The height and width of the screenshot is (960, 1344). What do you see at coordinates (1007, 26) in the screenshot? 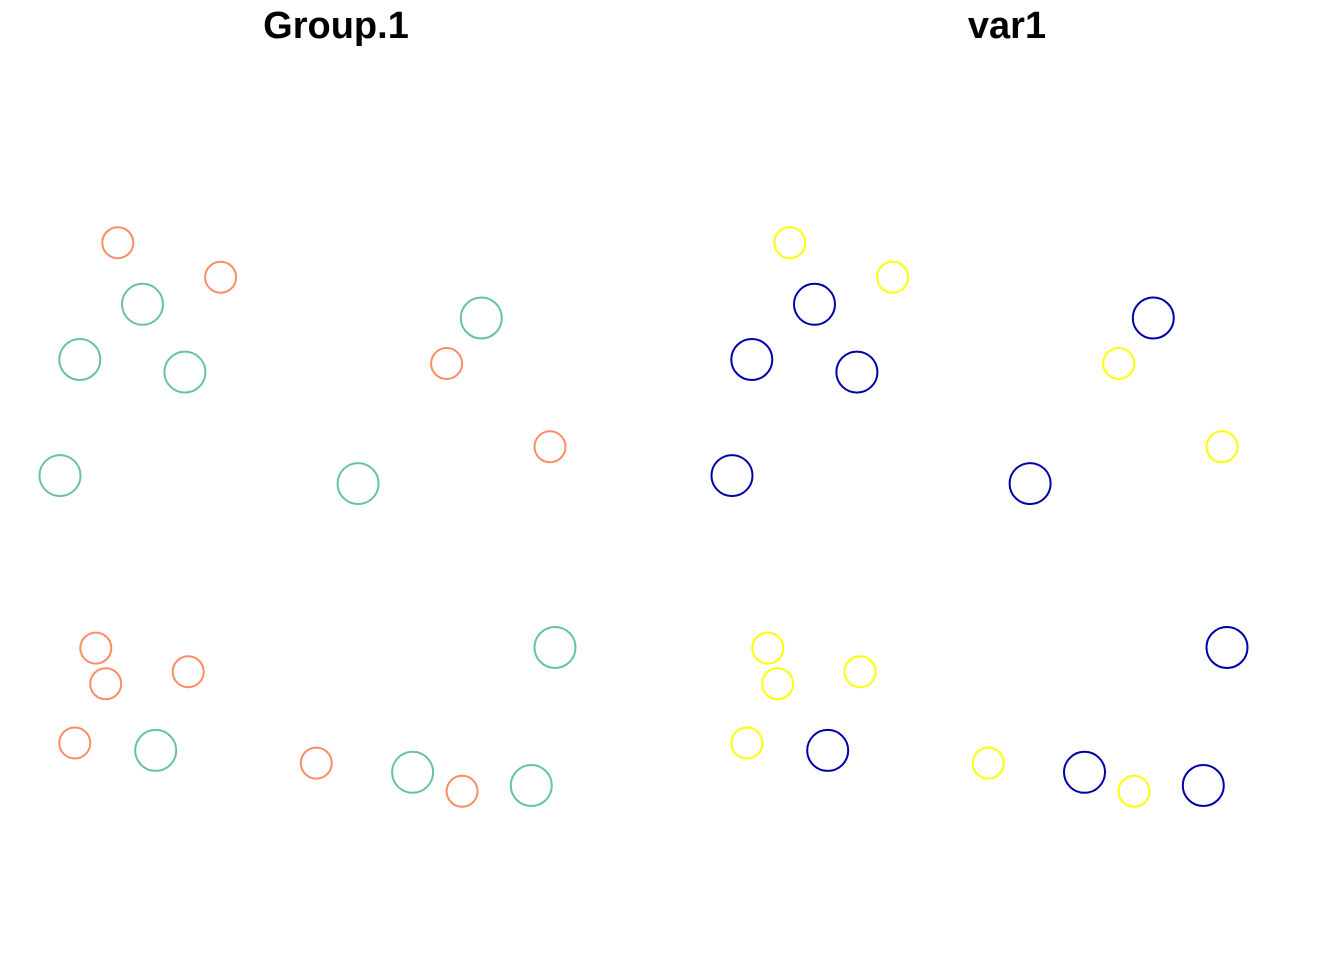
I see `panel-title-var1: var1` at bounding box center [1007, 26].